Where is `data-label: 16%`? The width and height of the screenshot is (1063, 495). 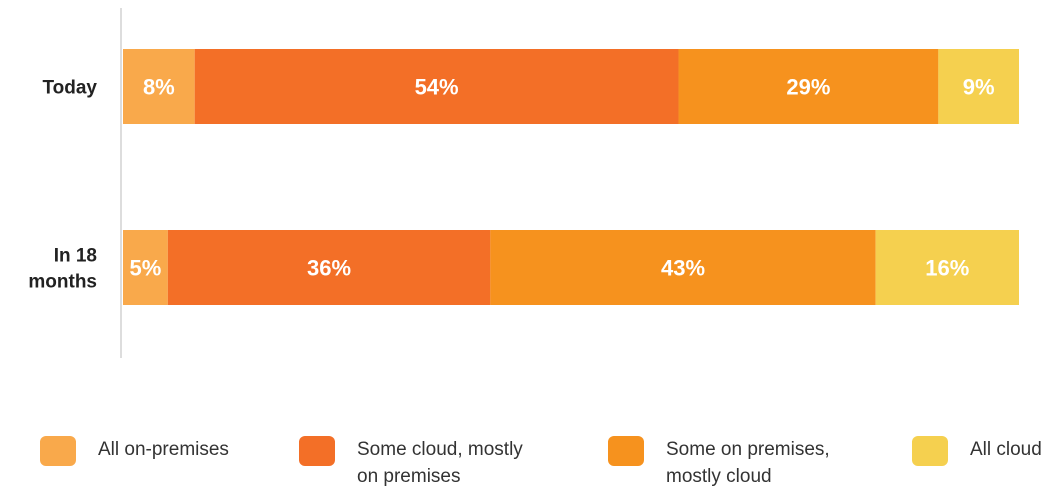
data-label: 16% is located at coordinates (947, 268).